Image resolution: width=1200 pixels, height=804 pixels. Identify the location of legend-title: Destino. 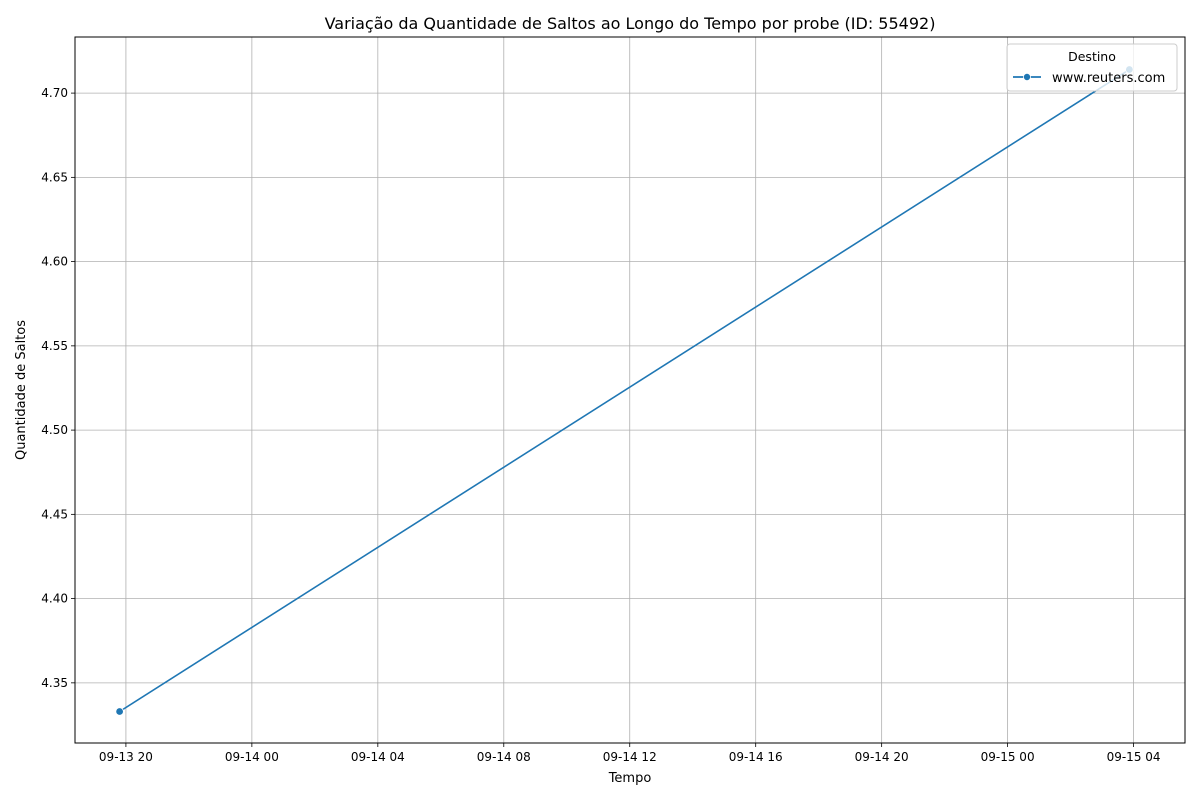
(1092, 56).